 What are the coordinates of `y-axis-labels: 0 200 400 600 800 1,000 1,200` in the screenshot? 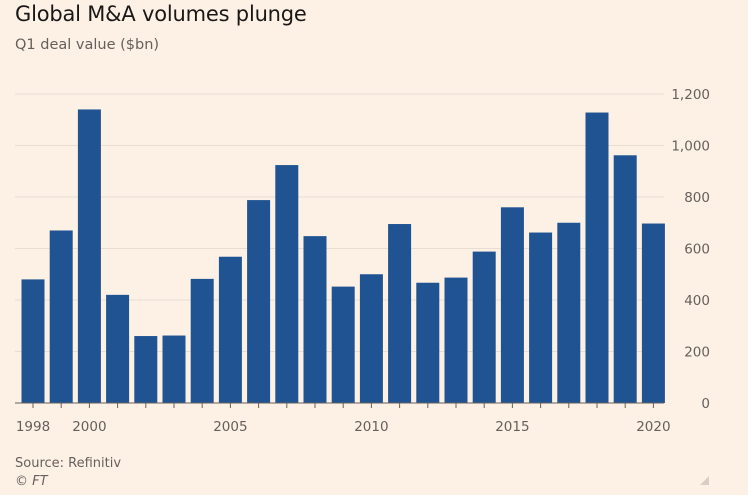 It's located at (690, 249).